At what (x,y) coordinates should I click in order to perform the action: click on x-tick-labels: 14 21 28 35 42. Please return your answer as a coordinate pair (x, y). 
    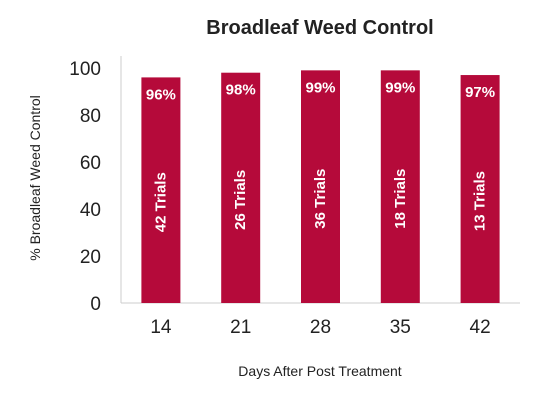
    Looking at the image, I should click on (320, 327).